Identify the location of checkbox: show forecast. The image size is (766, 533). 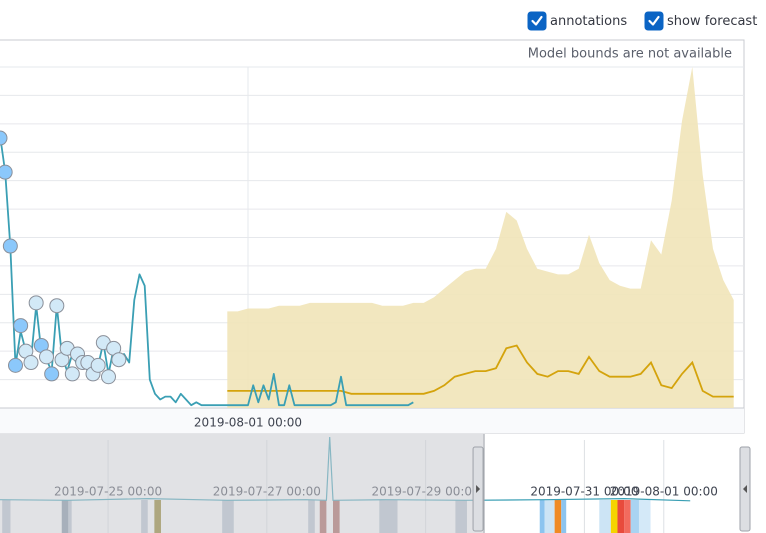
(700, 21).